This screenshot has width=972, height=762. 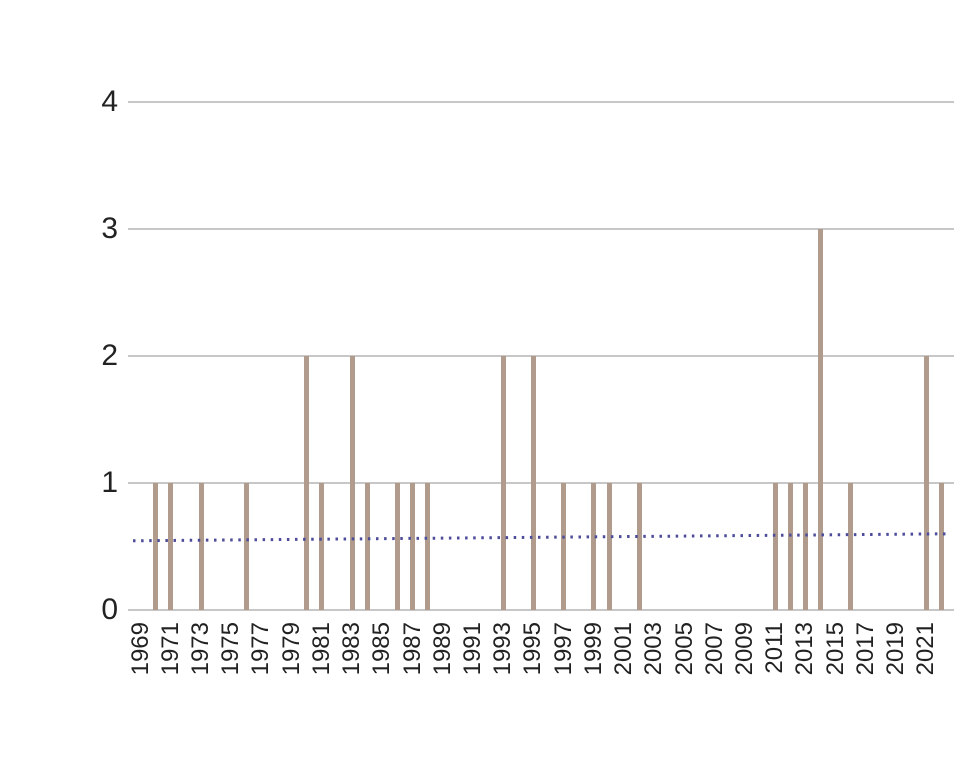 What do you see at coordinates (291, 649) in the screenshot?
I see `x-tick-label-1979: 1979` at bounding box center [291, 649].